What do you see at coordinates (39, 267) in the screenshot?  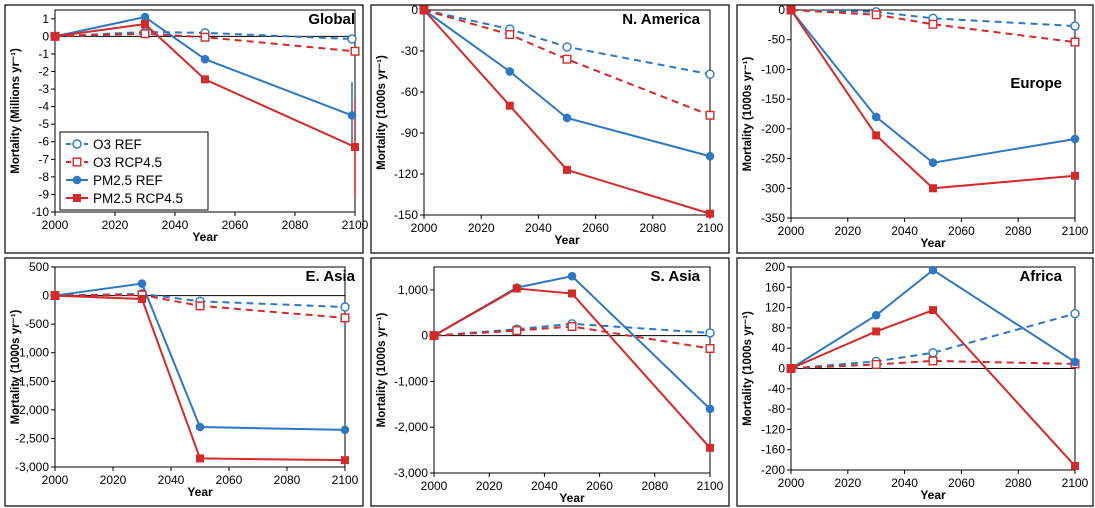 I see `y-tick-label: 500` at bounding box center [39, 267].